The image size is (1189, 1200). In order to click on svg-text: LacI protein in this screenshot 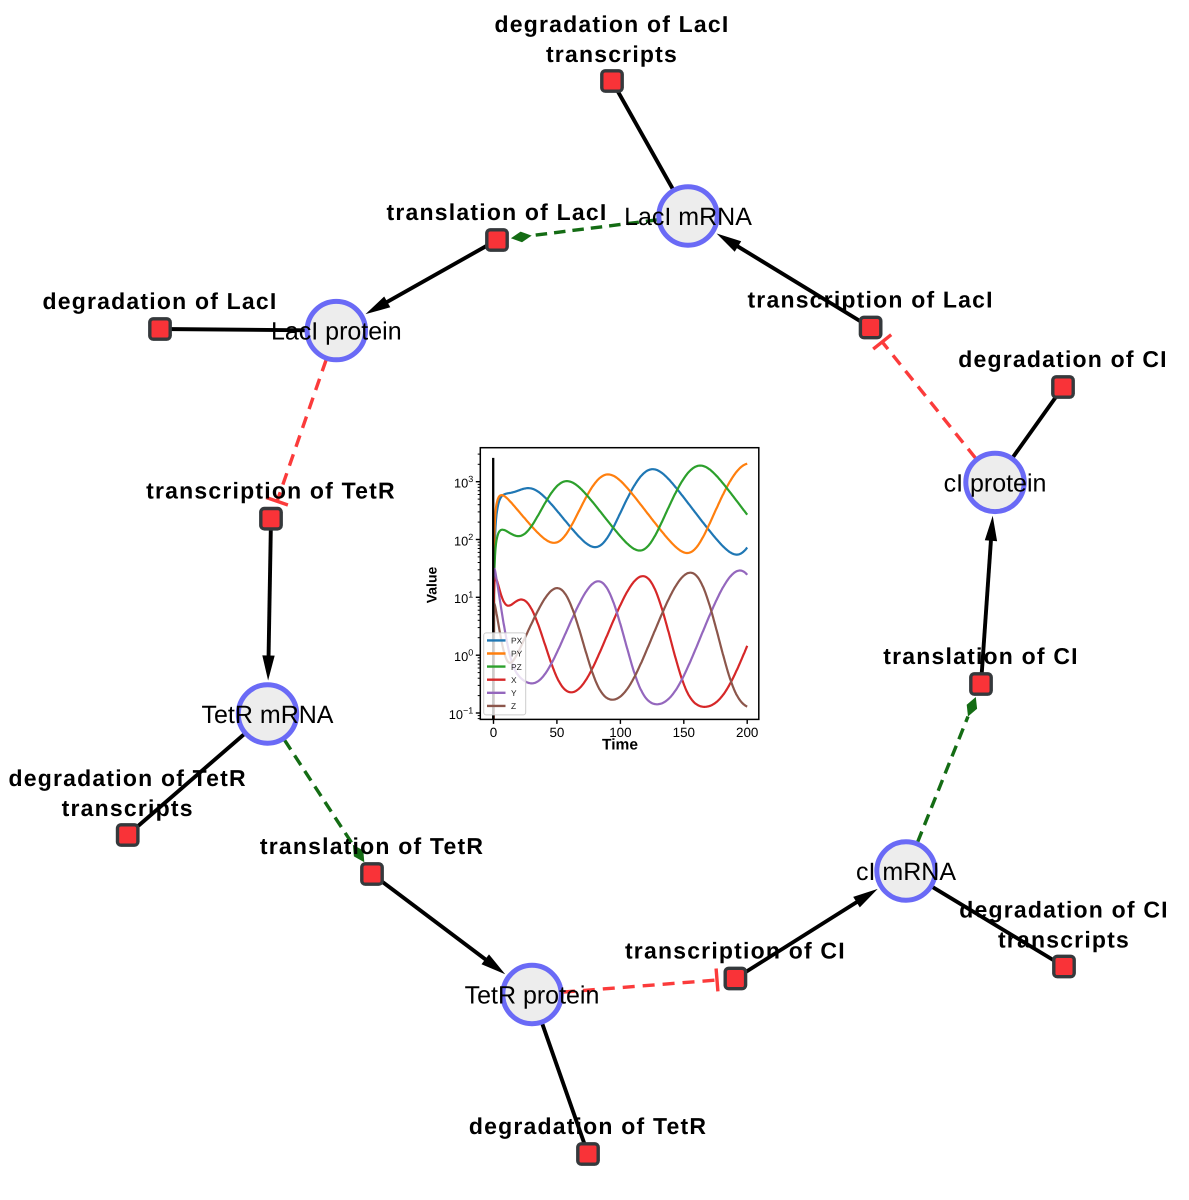, I will do `click(336, 332)`.